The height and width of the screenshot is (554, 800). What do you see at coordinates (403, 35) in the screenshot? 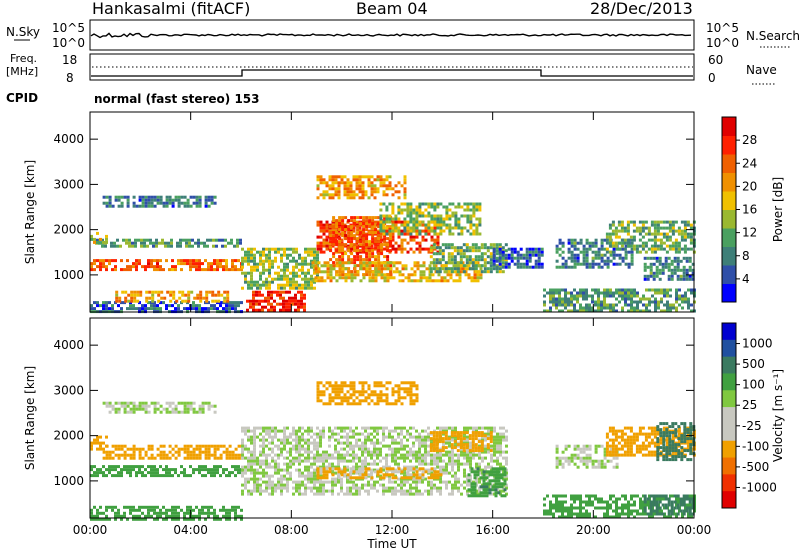
I see `noise-strip: N.Sky 10^5 10^0 10^5 10^0 N.Search` at bounding box center [403, 35].